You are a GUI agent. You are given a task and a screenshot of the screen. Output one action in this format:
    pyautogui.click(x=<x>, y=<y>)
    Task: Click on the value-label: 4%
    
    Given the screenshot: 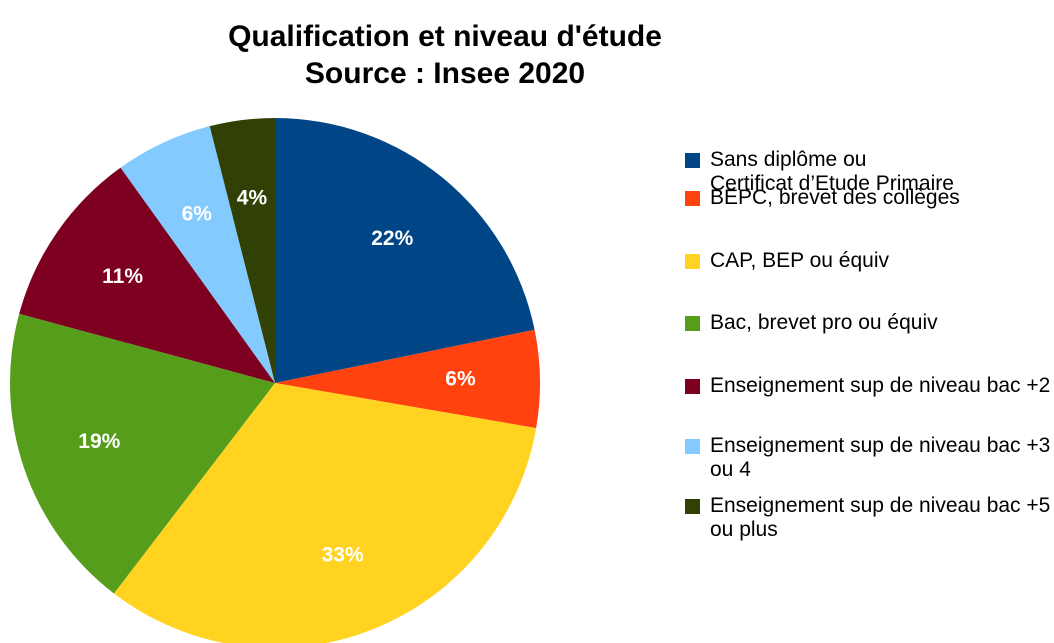 What is the action you would take?
    pyautogui.click(x=252, y=197)
    